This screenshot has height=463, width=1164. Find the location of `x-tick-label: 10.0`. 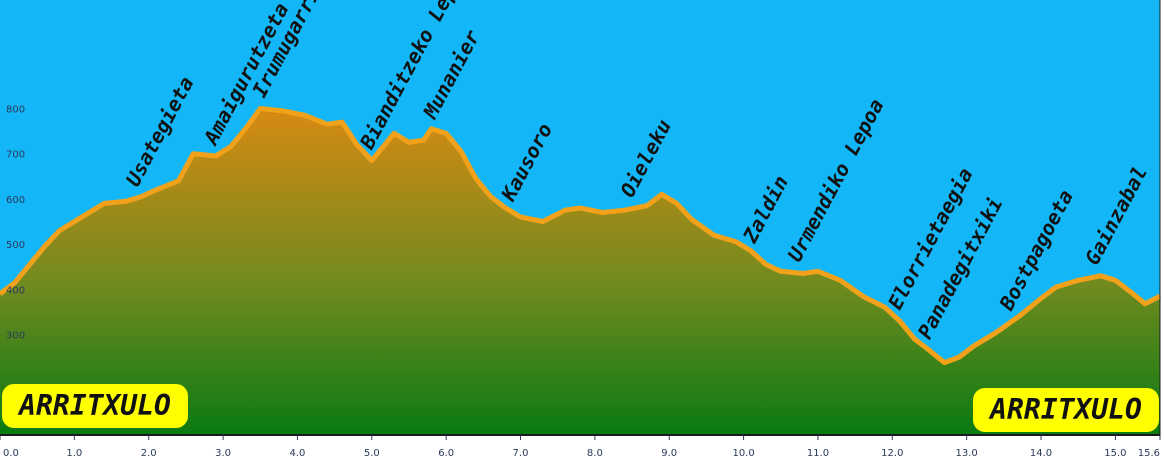

x-tick-label: 10.0 is located at coordinates (743, 453).